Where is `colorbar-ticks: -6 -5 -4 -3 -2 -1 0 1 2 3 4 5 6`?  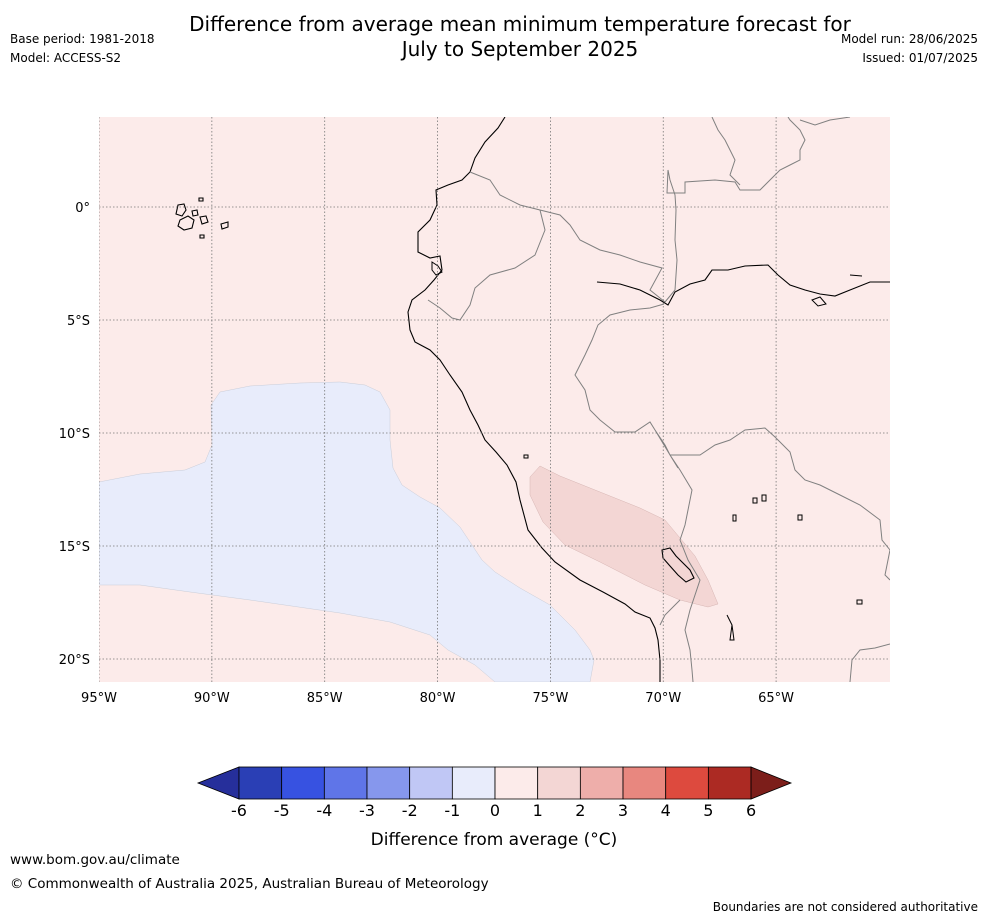 colorbar-ticks: -6 -5 -4 -3 -2 -1 0 1 2 3 4 5 6 is located at coordinates (493, 810).